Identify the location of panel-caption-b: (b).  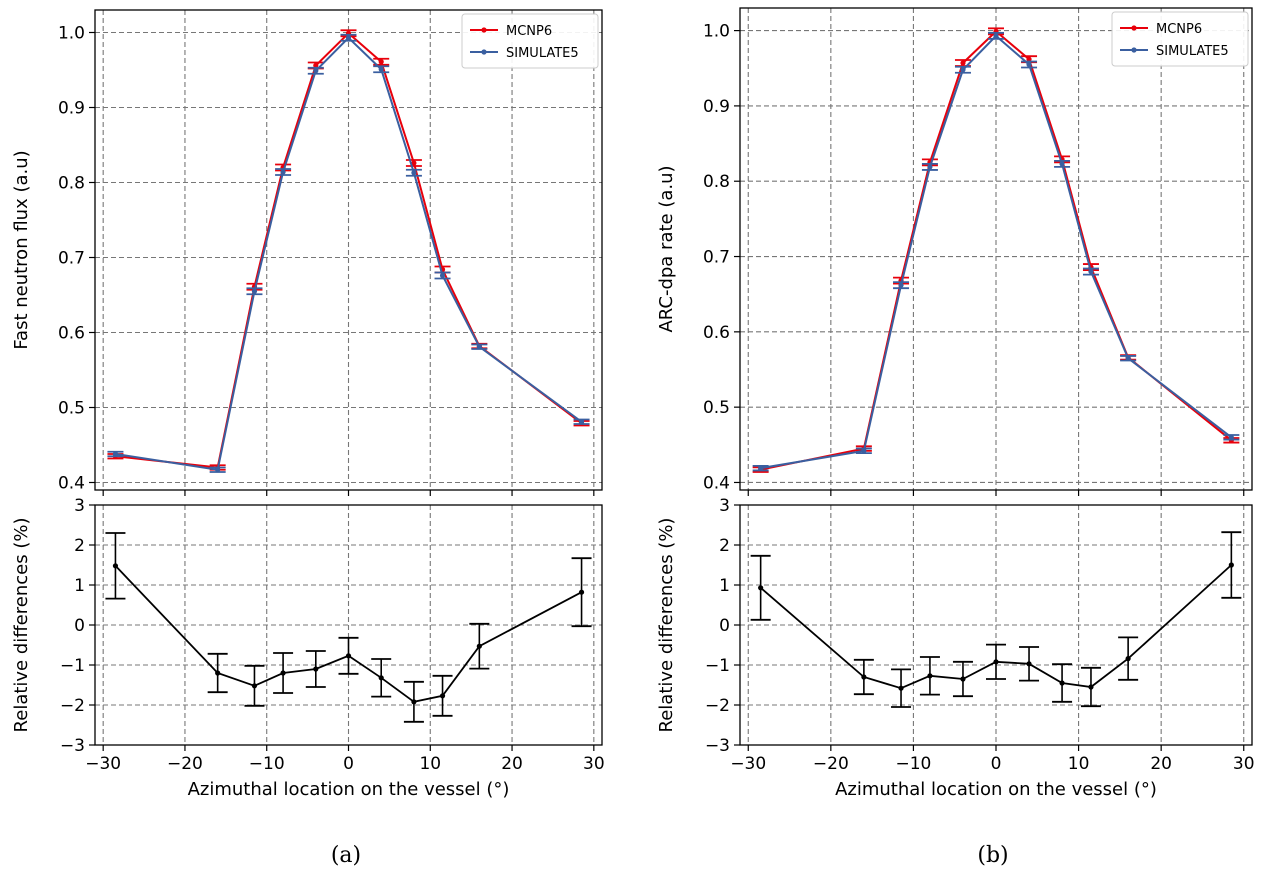
(992, 855).